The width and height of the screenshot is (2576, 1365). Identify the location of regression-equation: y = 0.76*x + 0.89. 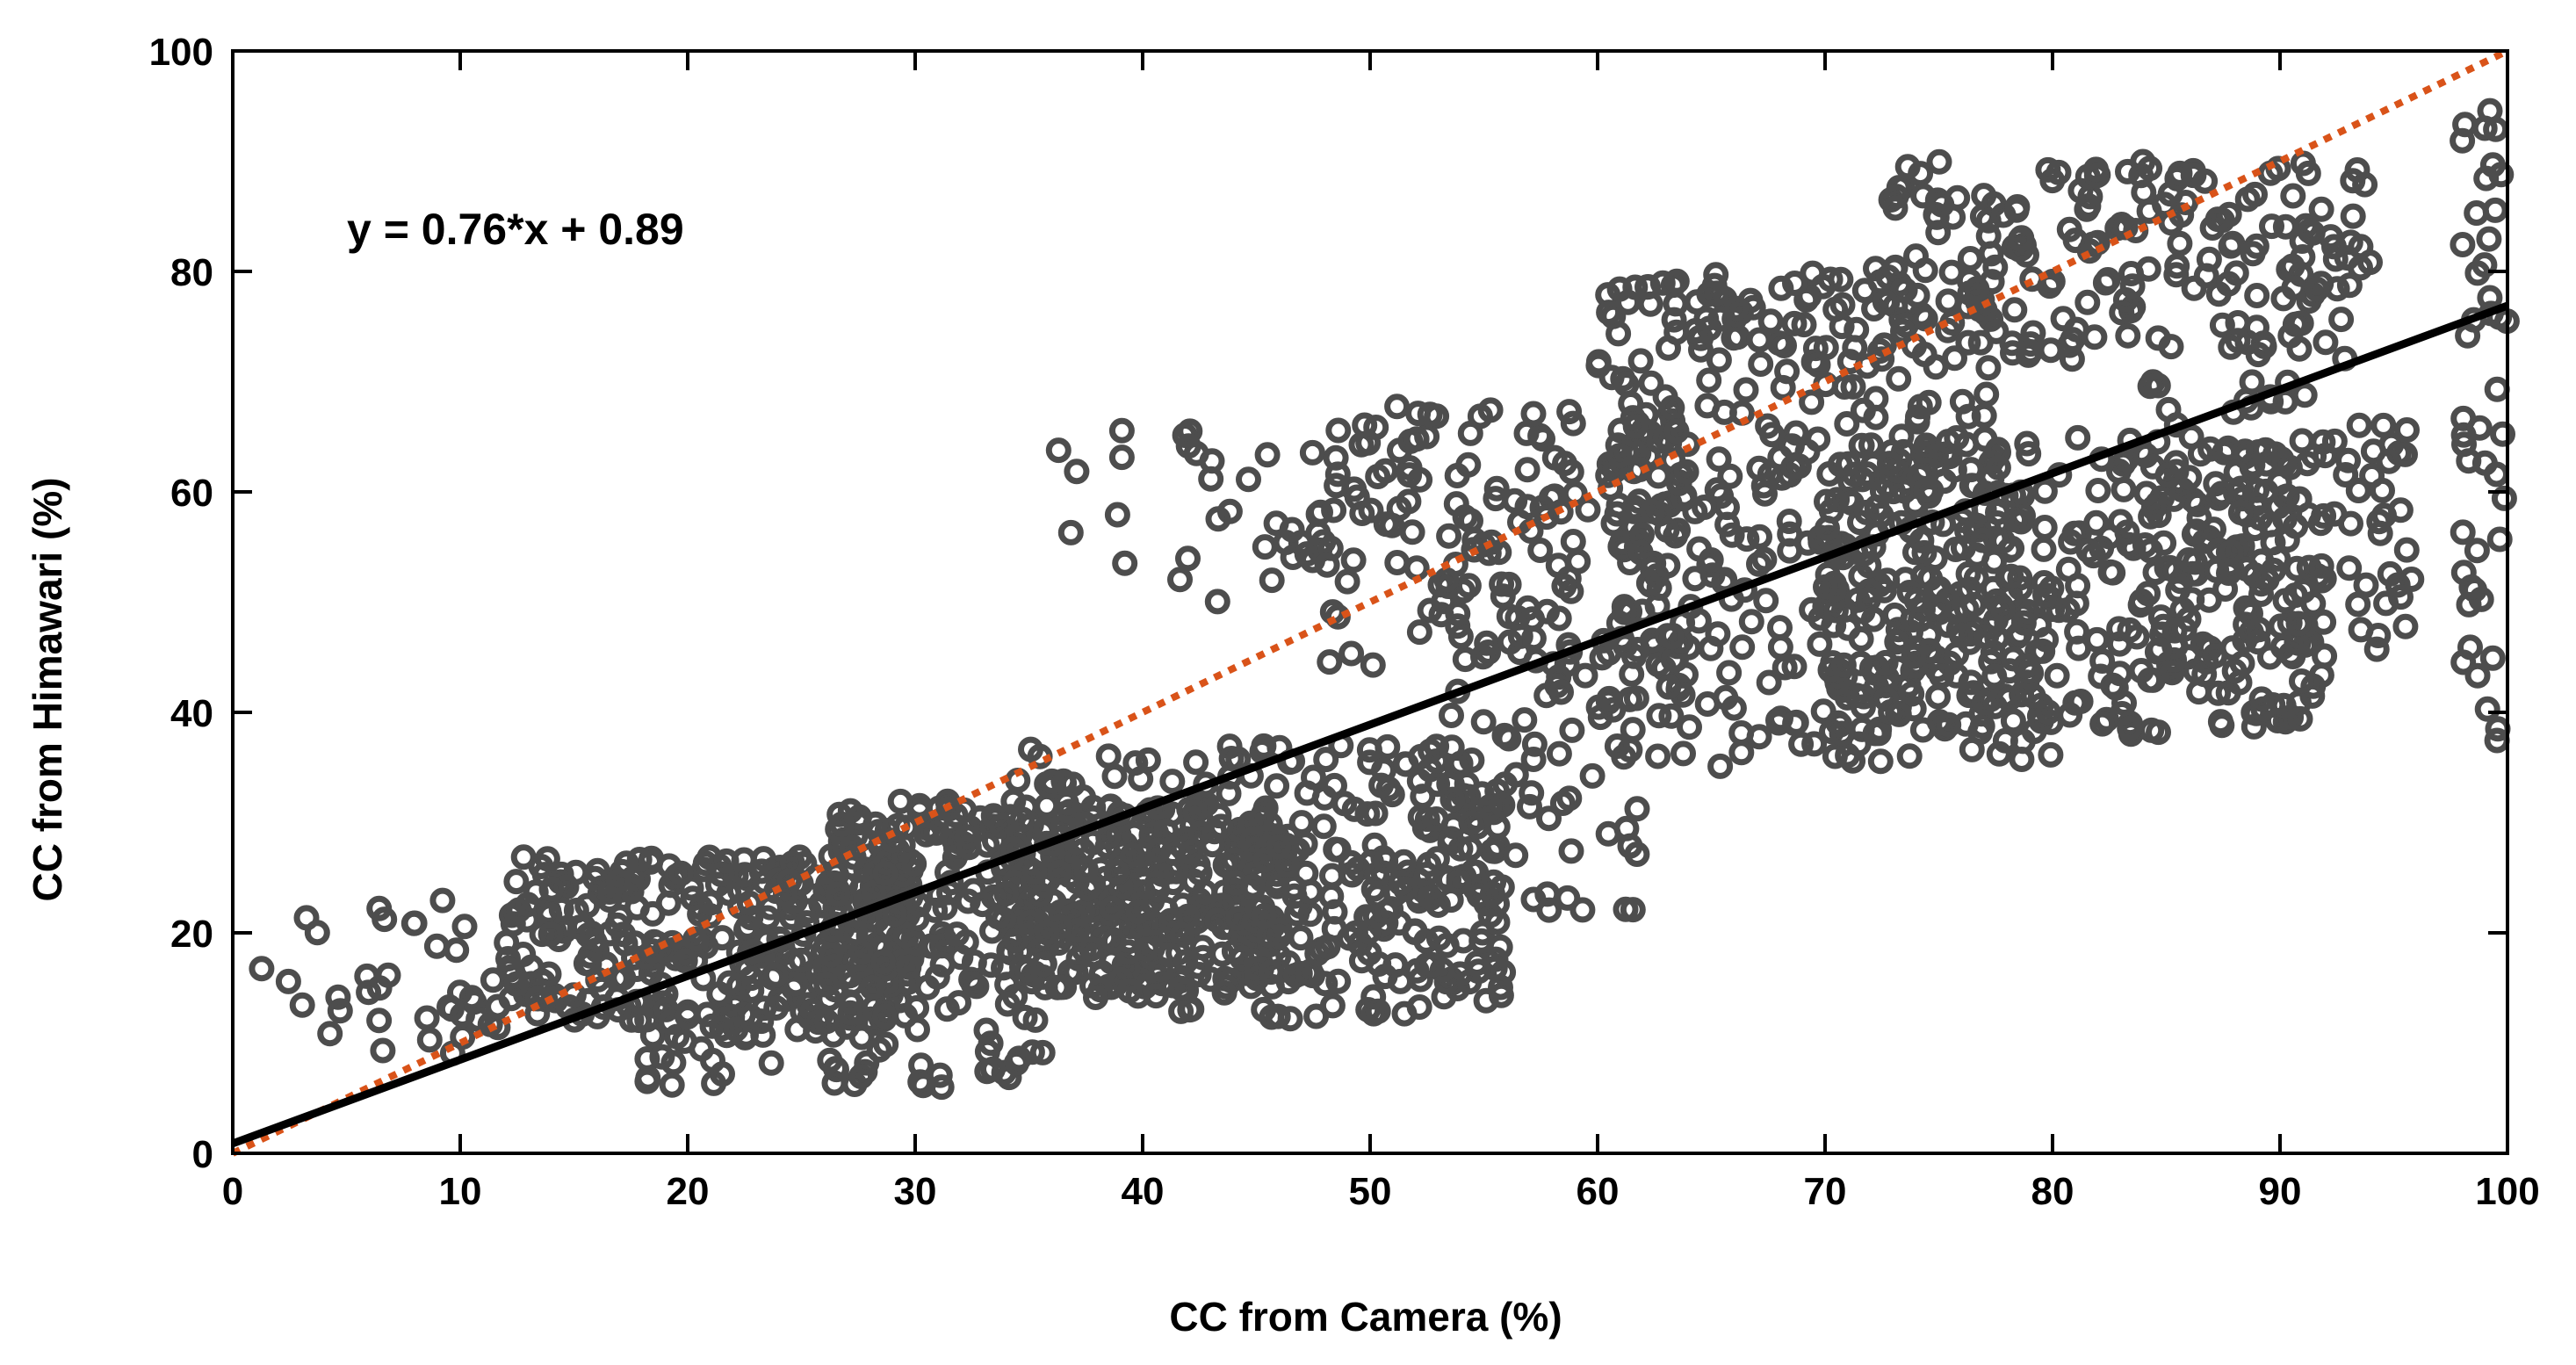
(515, 229).